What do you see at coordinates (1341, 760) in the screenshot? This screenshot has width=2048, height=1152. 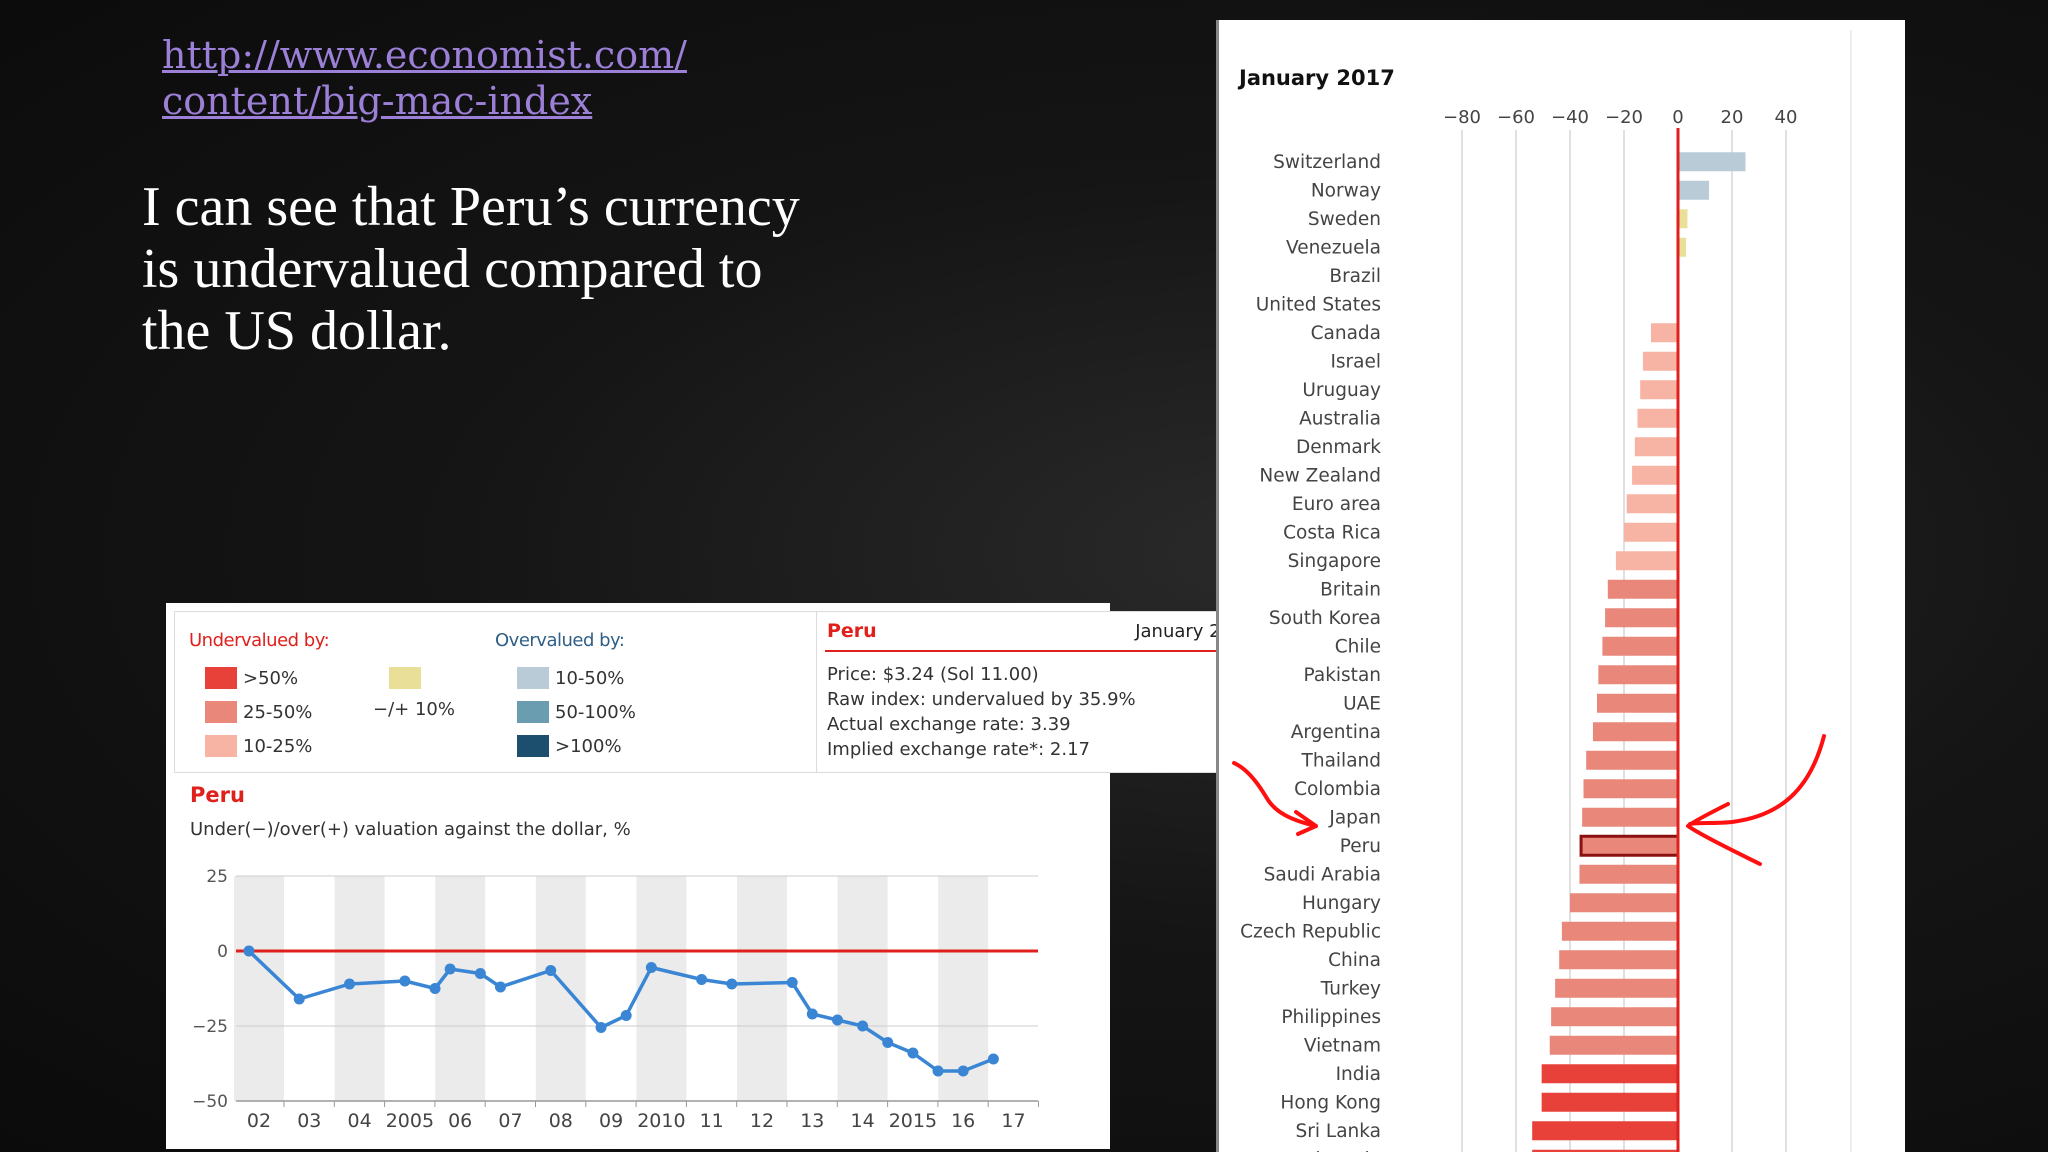 I see `category-label: Thailand` at bounding box center [1341, 760].